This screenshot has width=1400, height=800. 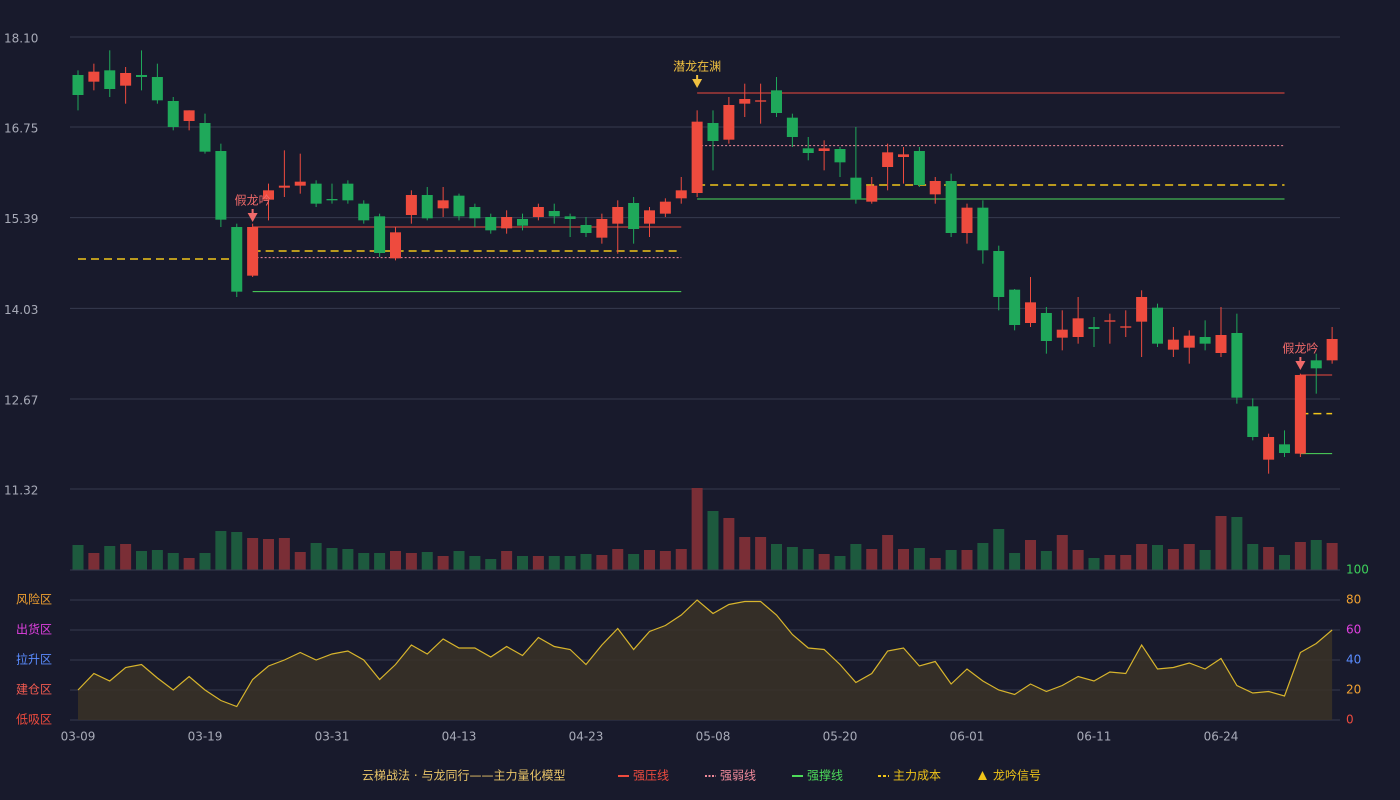 I want to click on y-tick-label: 15.39, so click(x=21, y=219).